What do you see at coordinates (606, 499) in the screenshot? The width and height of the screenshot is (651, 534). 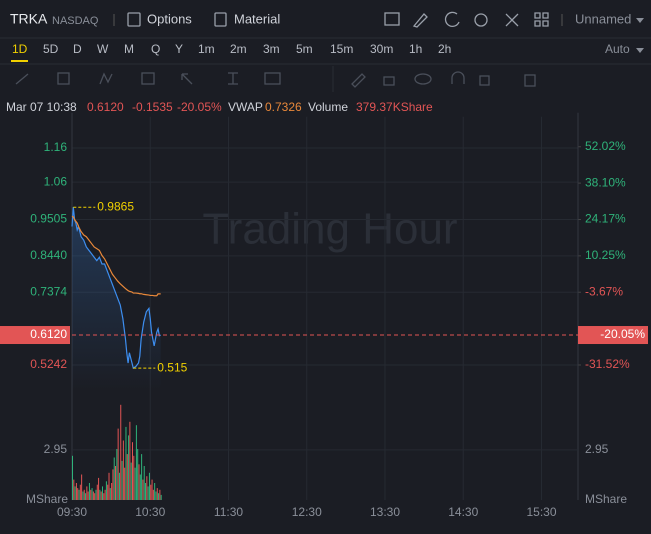 I see `volume-unit: MShare` at bounding box center [606, 499].